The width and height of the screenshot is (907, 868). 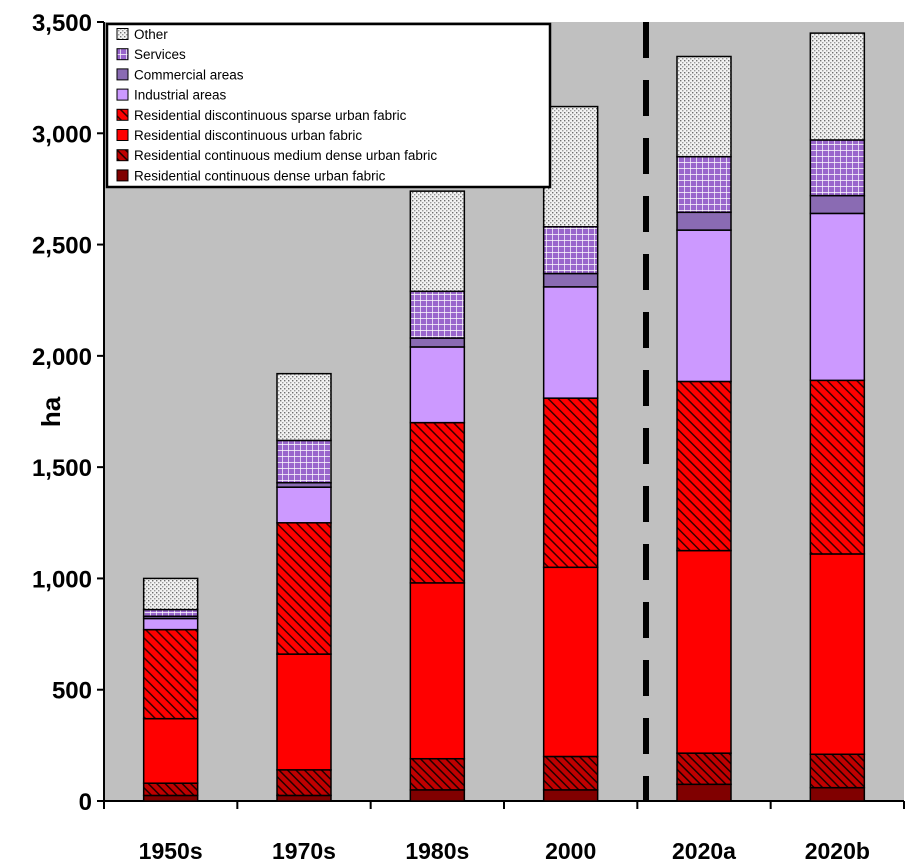 I want to click on legend-label: Residential discontinuous urban fabric, so click(x=248, y=135).